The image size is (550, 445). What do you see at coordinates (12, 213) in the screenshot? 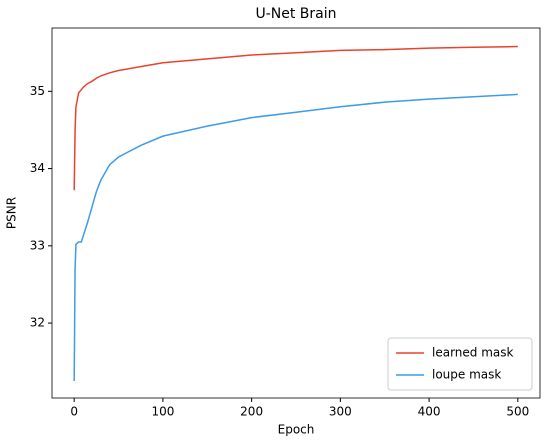
I see `y-axis-label: PSNR` at bounding box center [12, 213].